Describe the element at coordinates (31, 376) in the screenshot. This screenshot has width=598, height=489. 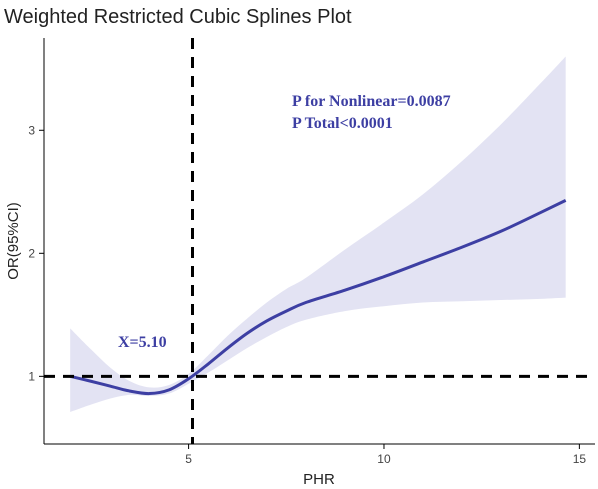
I see `y-tick-label: 1` at that location.